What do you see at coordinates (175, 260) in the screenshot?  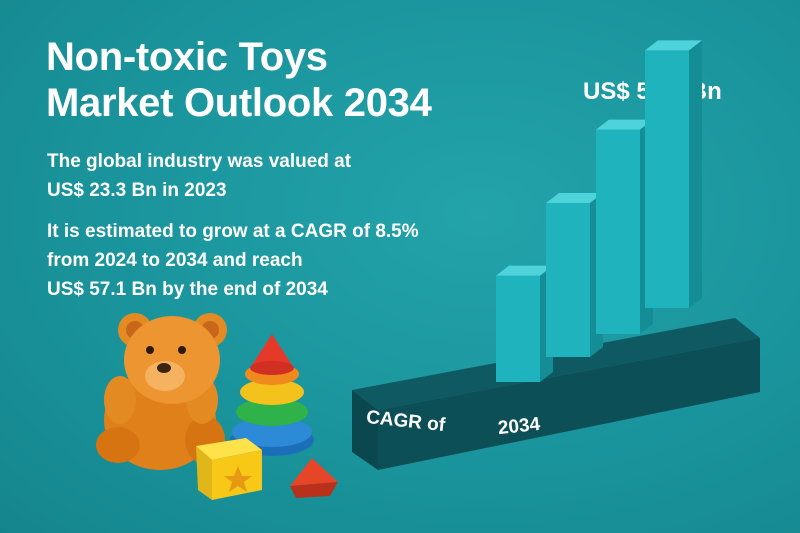 I see `forecast-line-2: from 2024 to 2034 and reach` at bounding box center [175, 260].